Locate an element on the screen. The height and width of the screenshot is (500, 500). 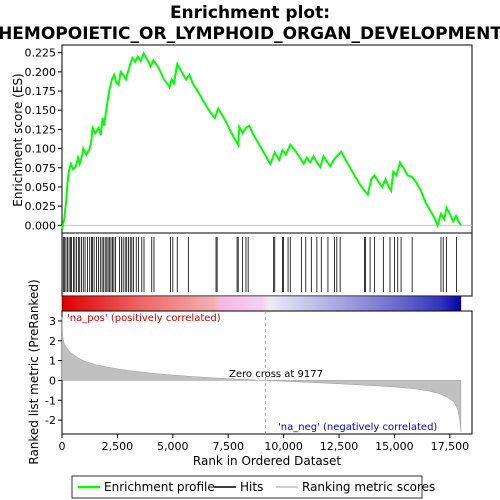
es-y-tick-label: 0.125 is located at coordinates (41, 129).